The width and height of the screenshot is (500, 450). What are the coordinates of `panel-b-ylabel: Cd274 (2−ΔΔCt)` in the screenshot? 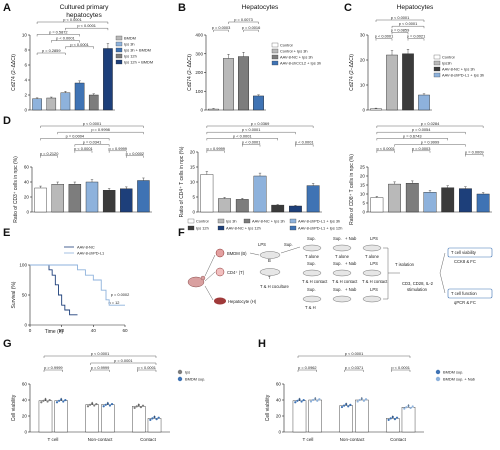 It's located at (190, 72).